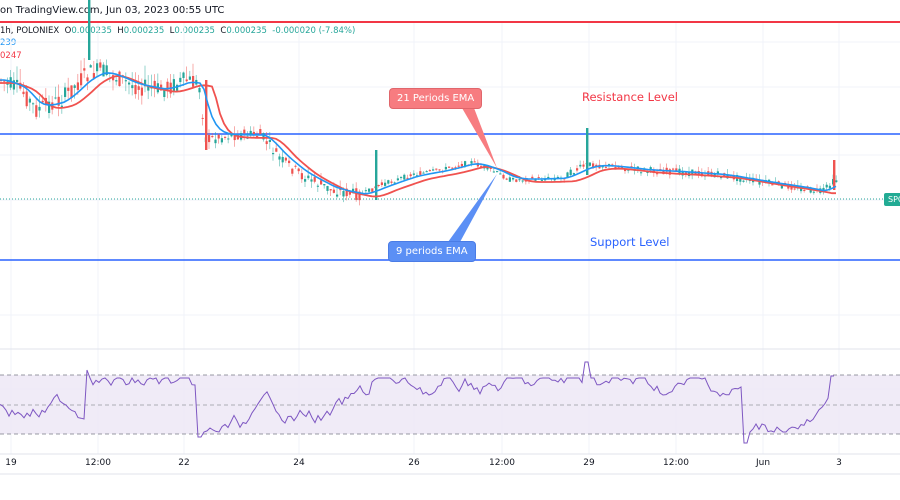 The width and height of the screenshot is (900, 500). Describe the element at coordinates (589, 463) in the screenshot. I see `time-axis-label: 29` at that location.